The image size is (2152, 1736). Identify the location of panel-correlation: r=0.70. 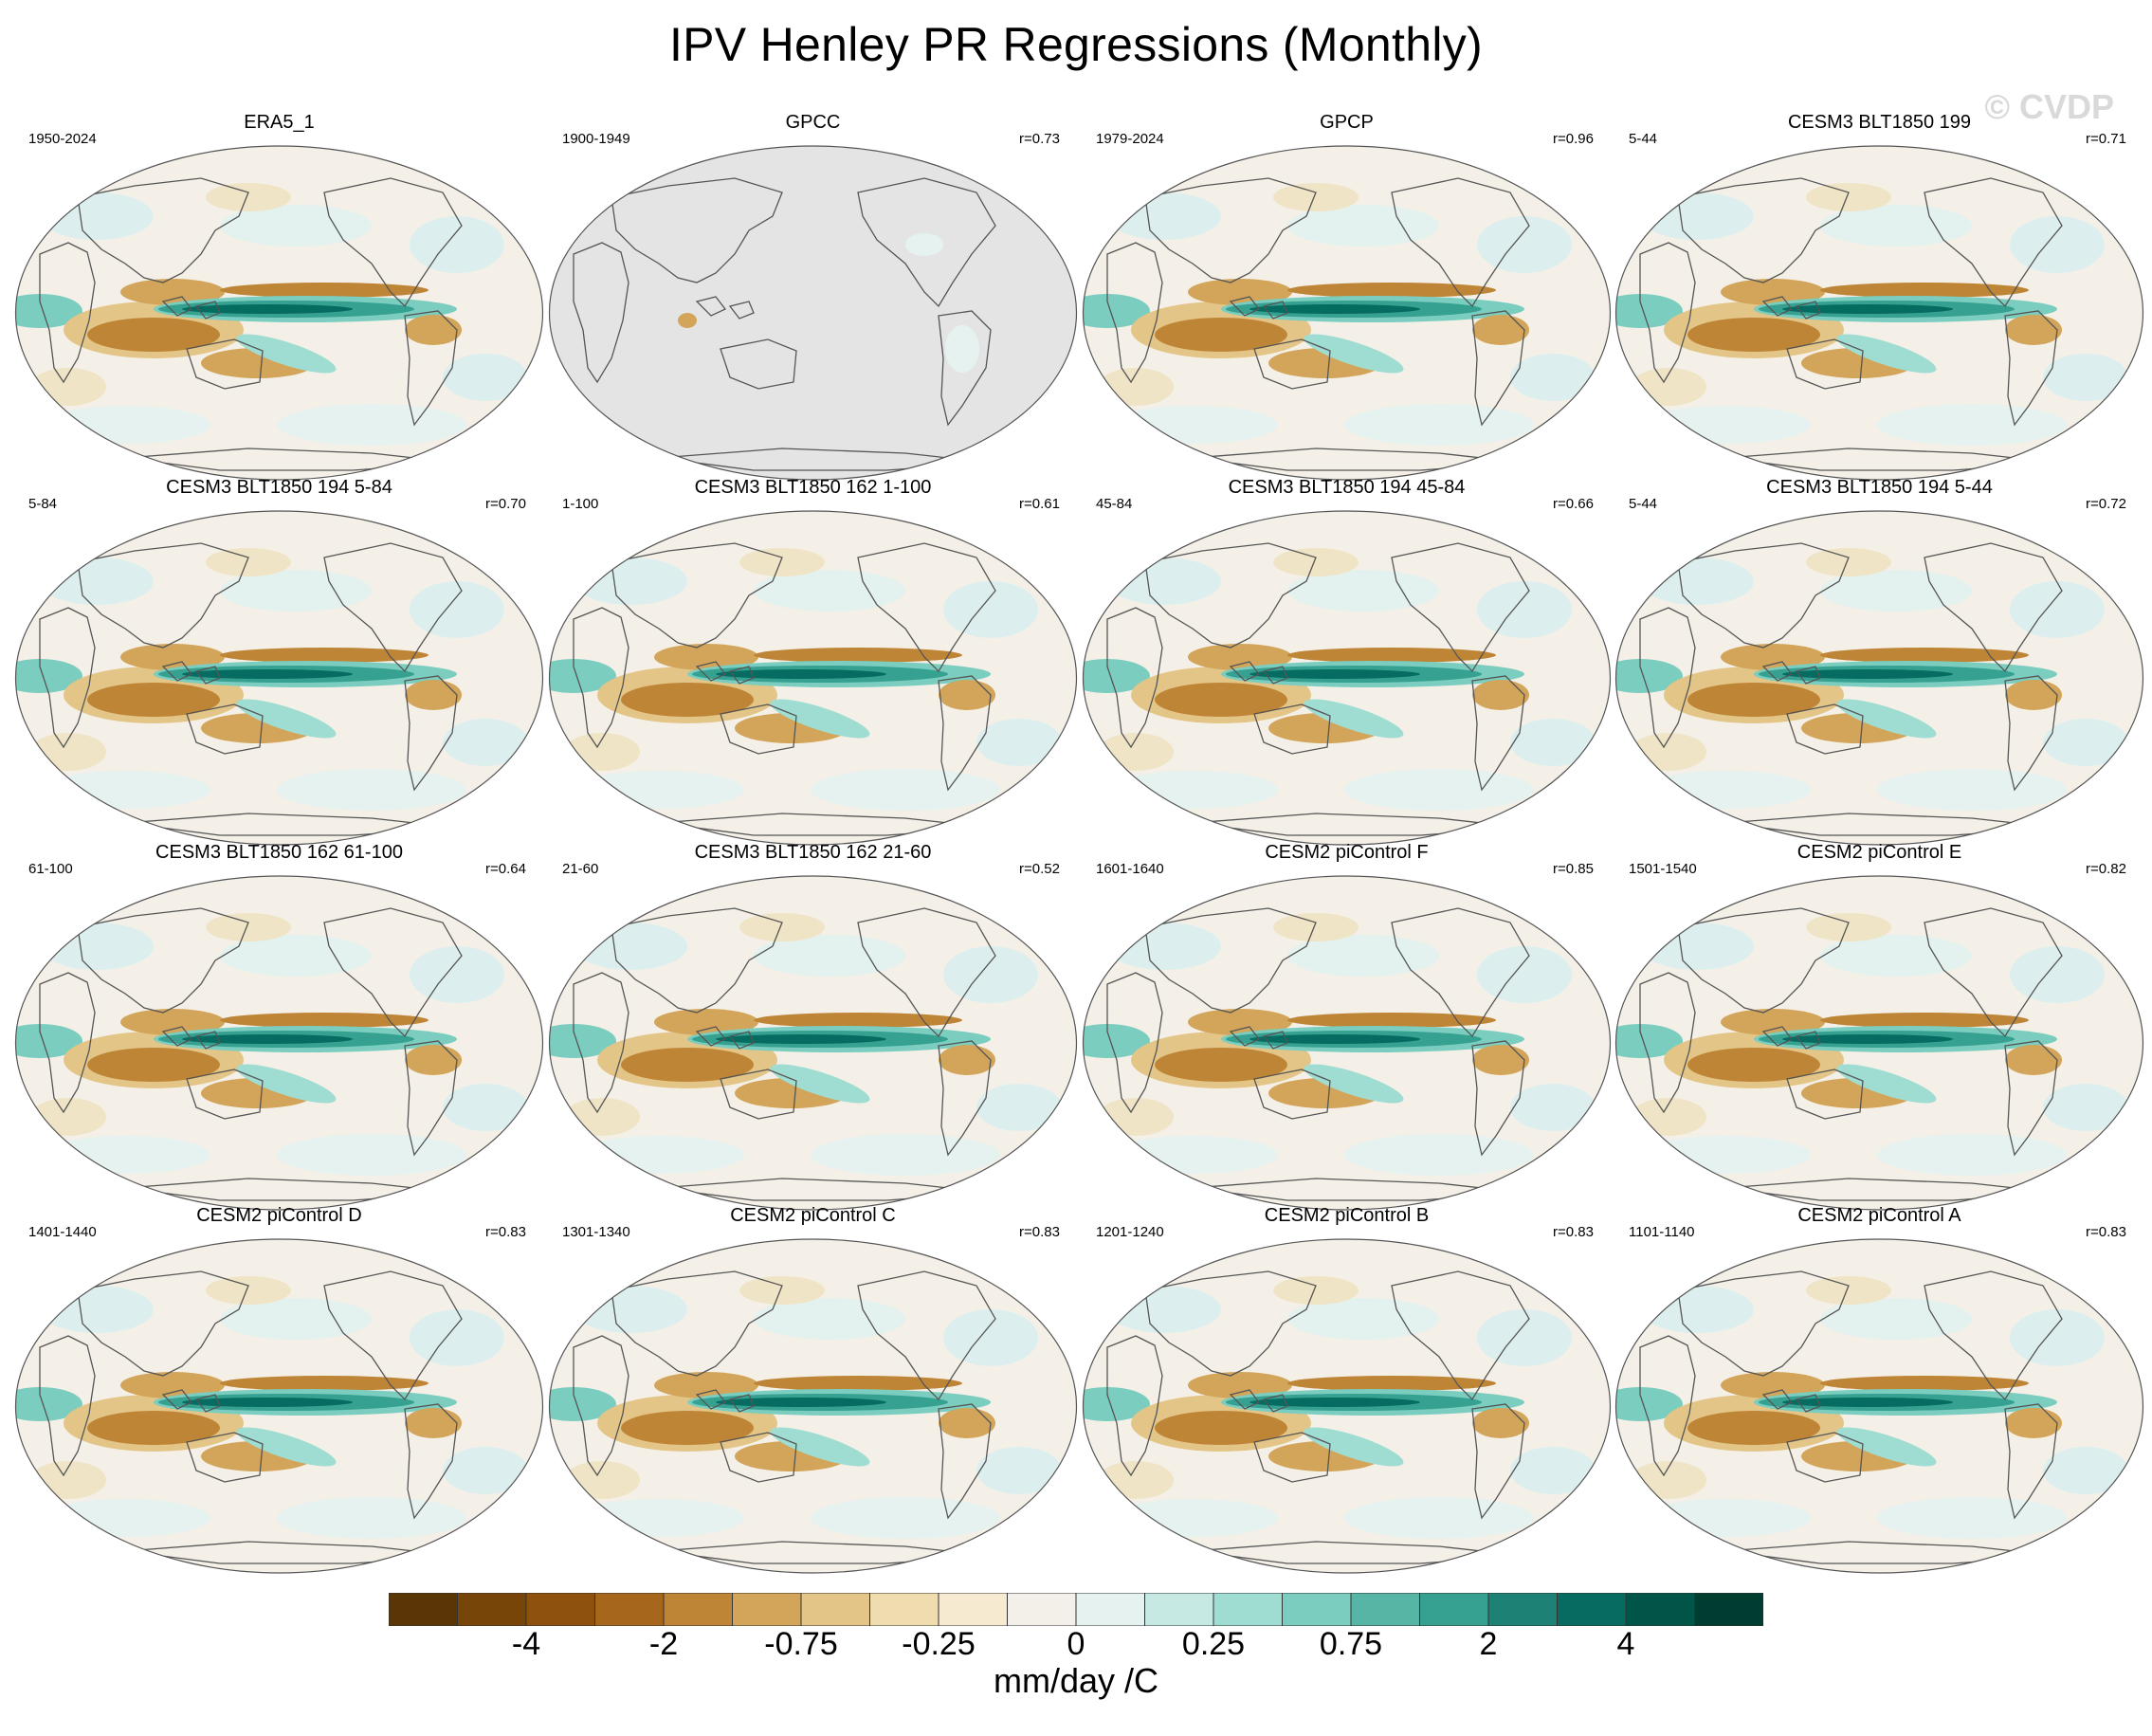
(506, 504).